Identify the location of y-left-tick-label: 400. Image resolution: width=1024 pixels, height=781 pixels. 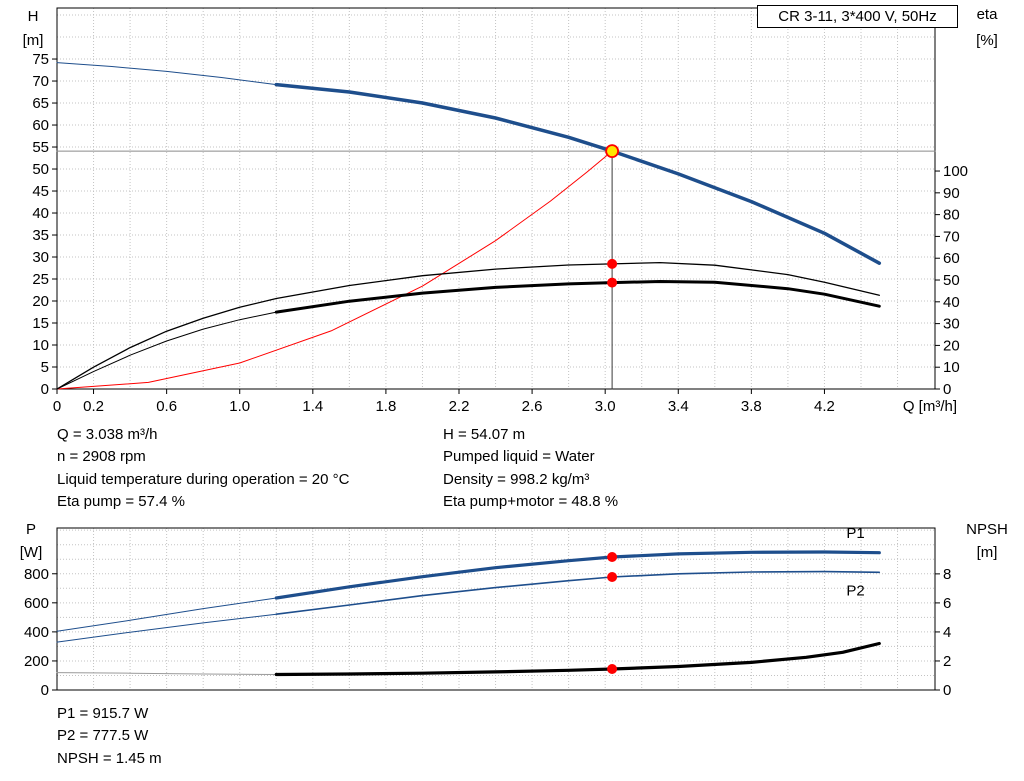
(36, 632).